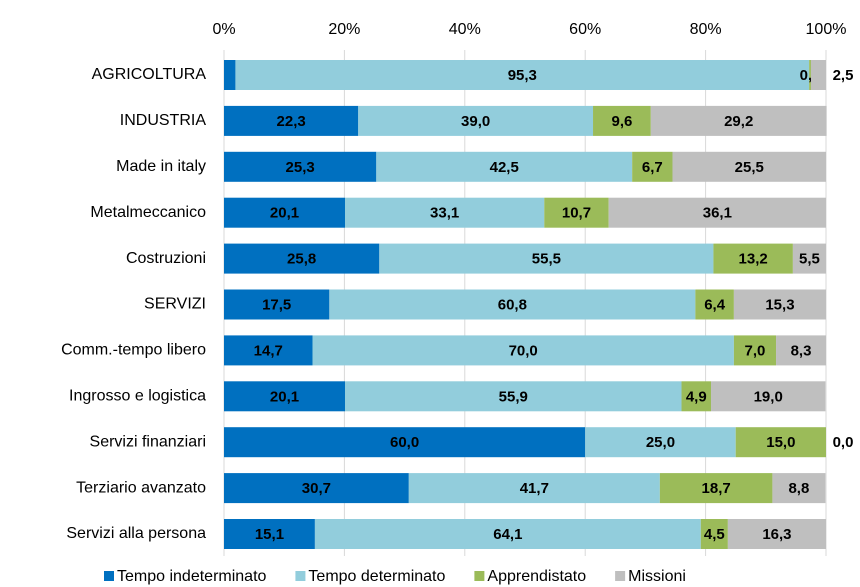  What do you see at coordinates (826, 29) in the screenshot?
I see `x-tick-label: 100%` at bounding box center [826, 29].